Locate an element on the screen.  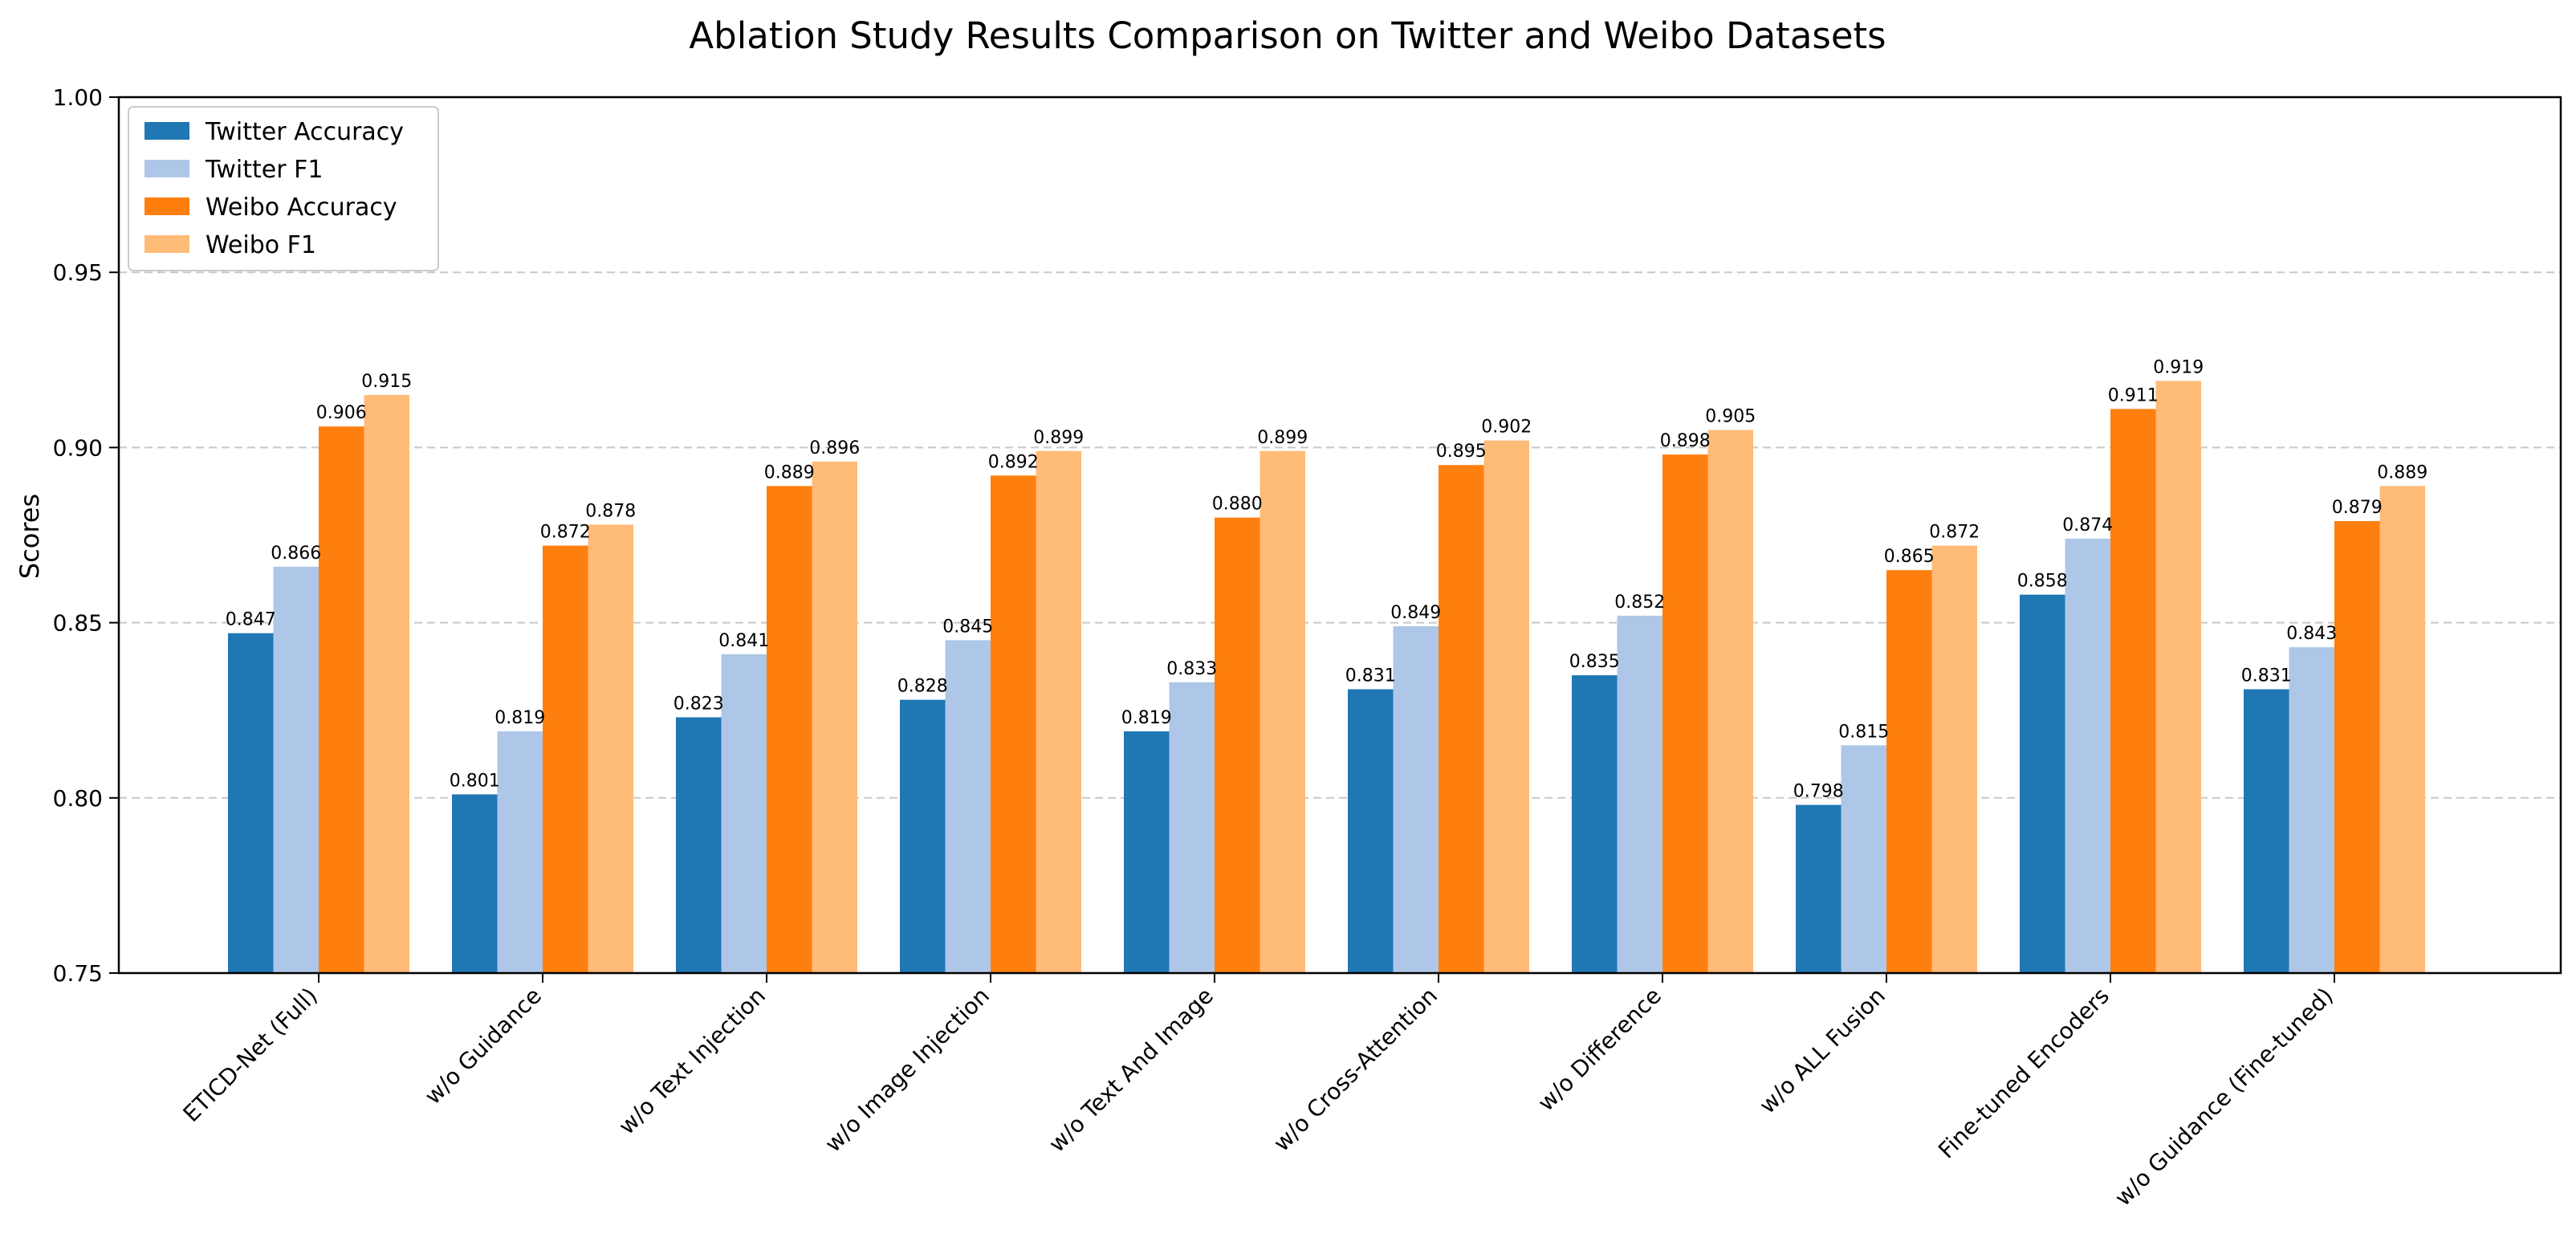
y-tick-label: 0.75 is located at coordinates (78, 973).